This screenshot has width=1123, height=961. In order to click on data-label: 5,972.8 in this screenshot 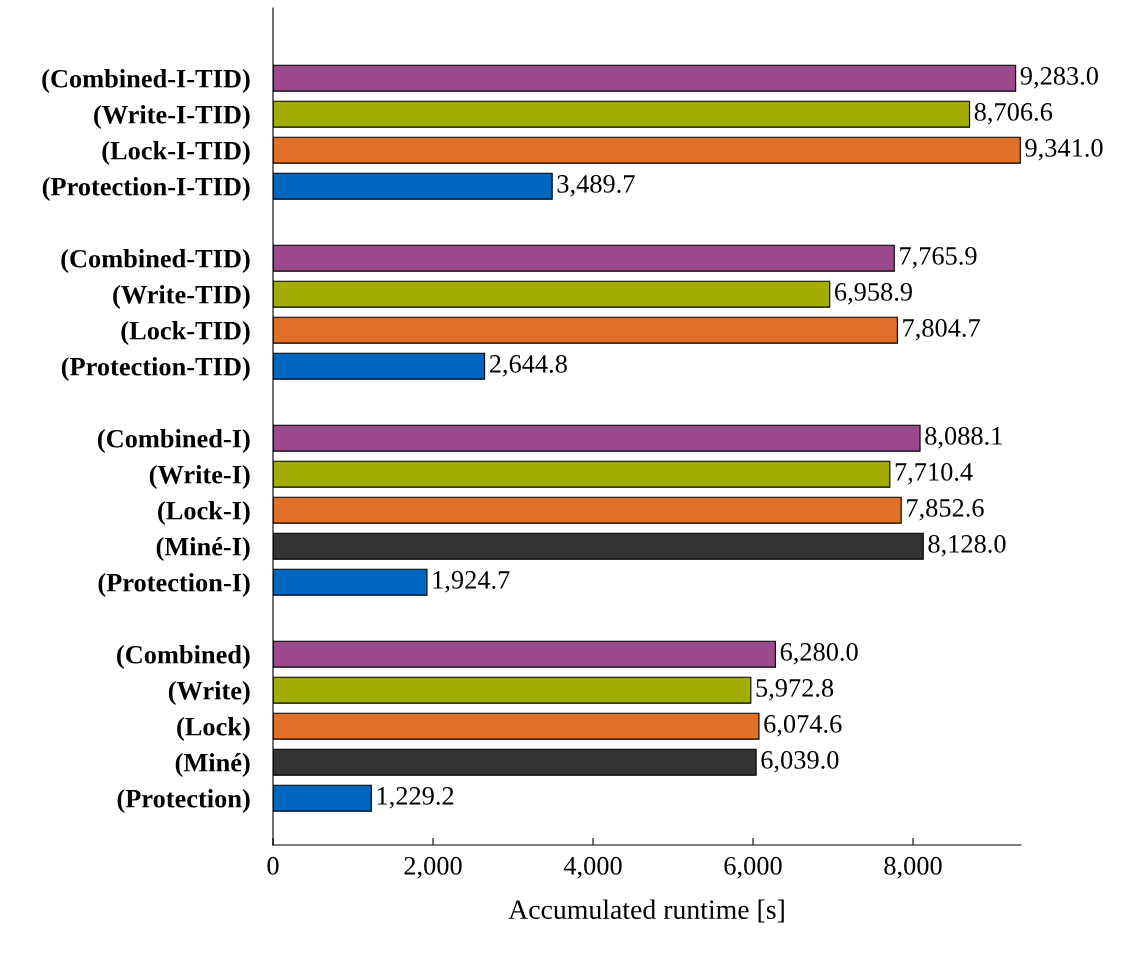, I will do `click(795, 690)`.